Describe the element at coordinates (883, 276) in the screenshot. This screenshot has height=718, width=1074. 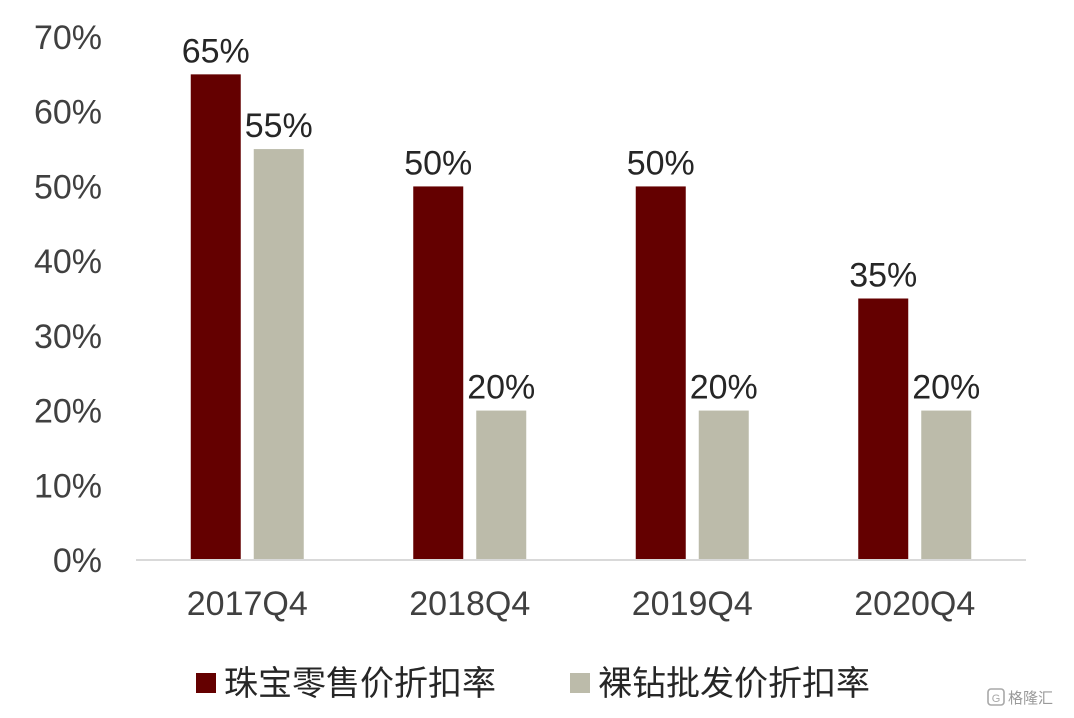
I see `data-label: 35%` at that location.